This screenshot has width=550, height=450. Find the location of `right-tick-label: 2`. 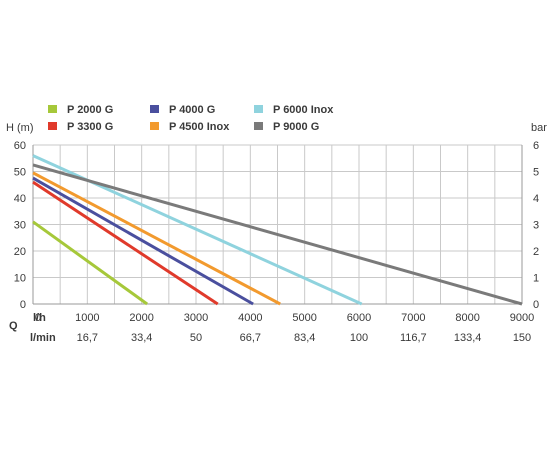

right-tick-label: 2 is located at coordinates (536, 252).